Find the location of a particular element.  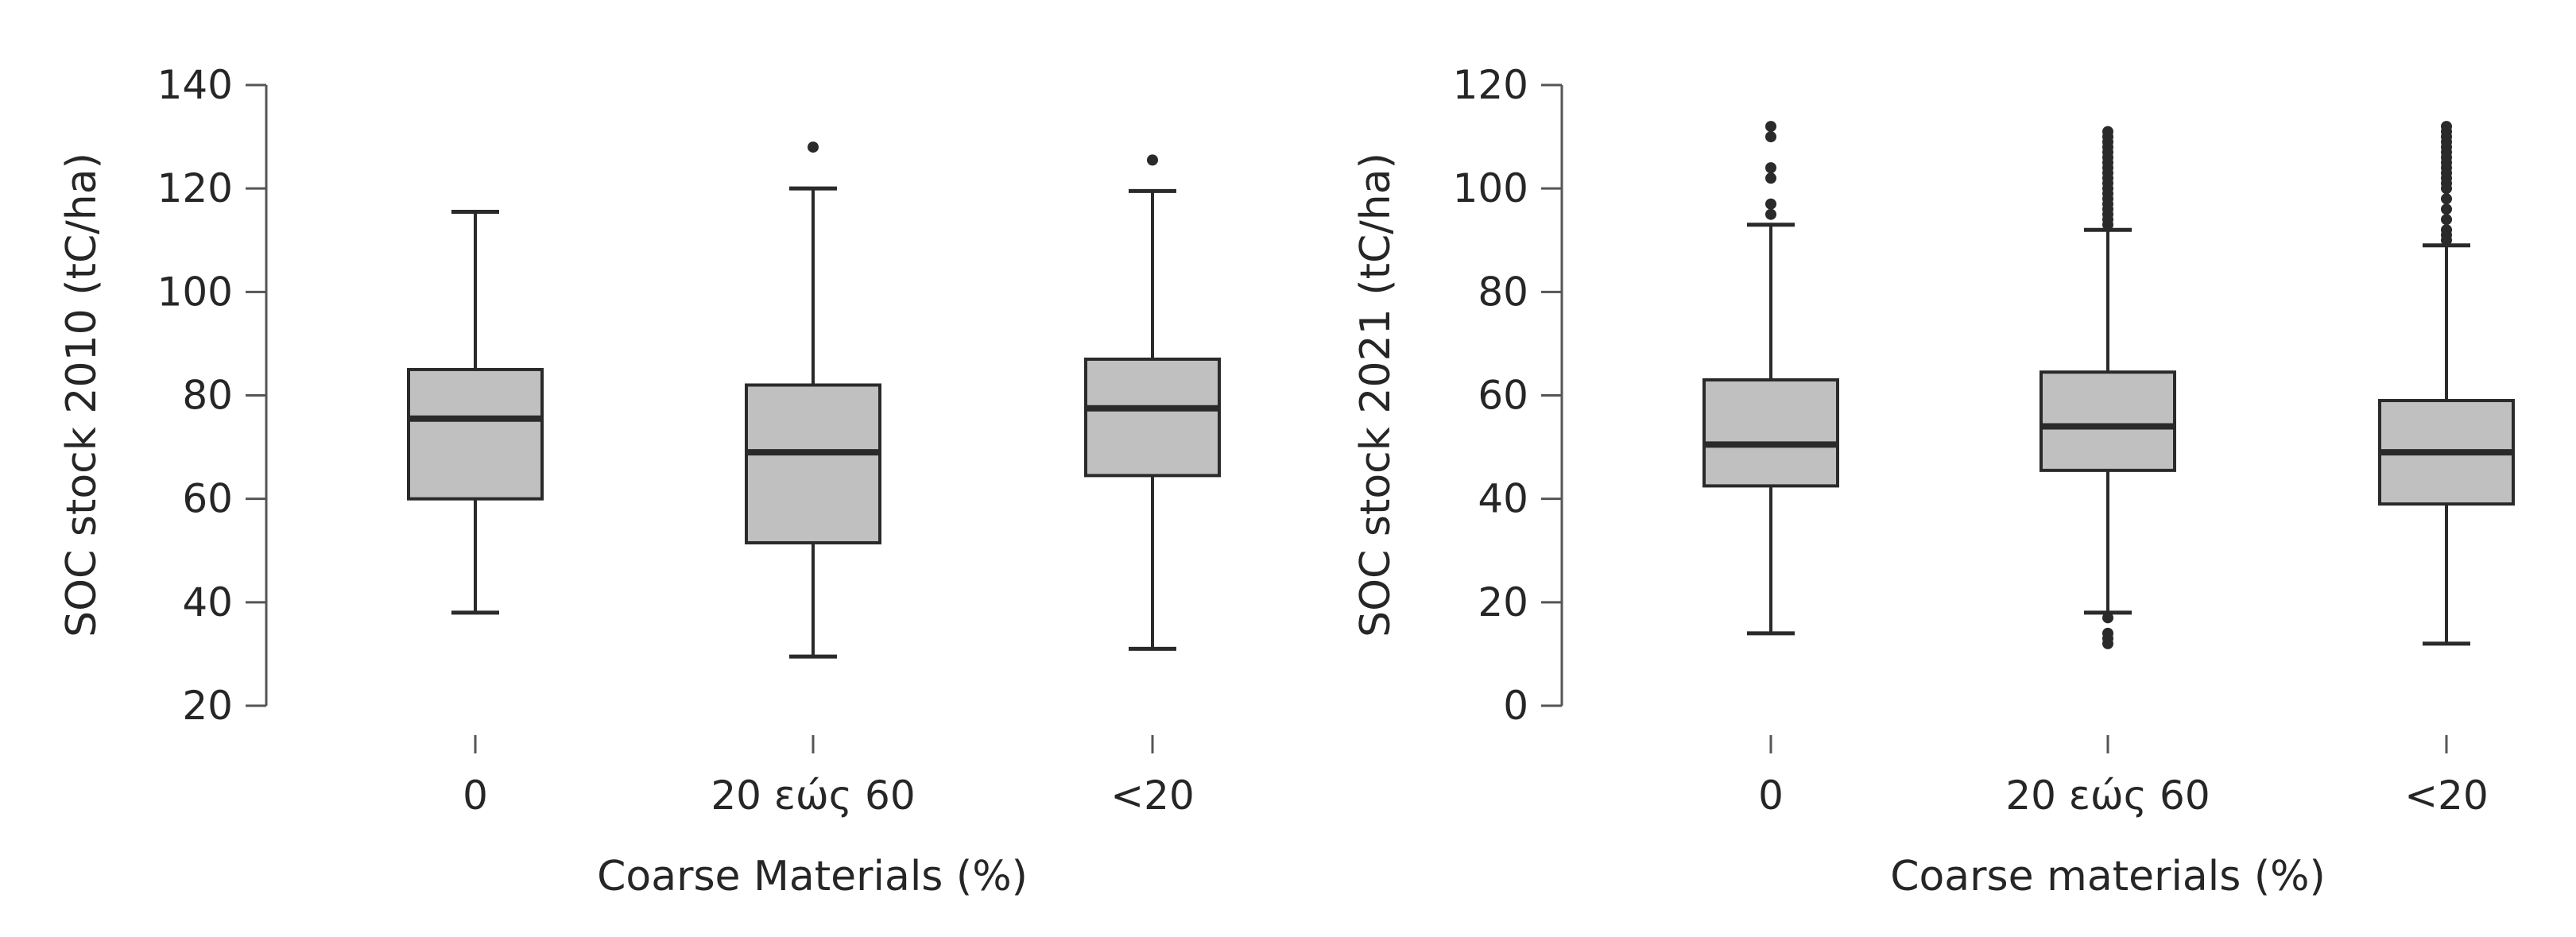

y-tick-label: 140 is located at coordinates (195, 85).